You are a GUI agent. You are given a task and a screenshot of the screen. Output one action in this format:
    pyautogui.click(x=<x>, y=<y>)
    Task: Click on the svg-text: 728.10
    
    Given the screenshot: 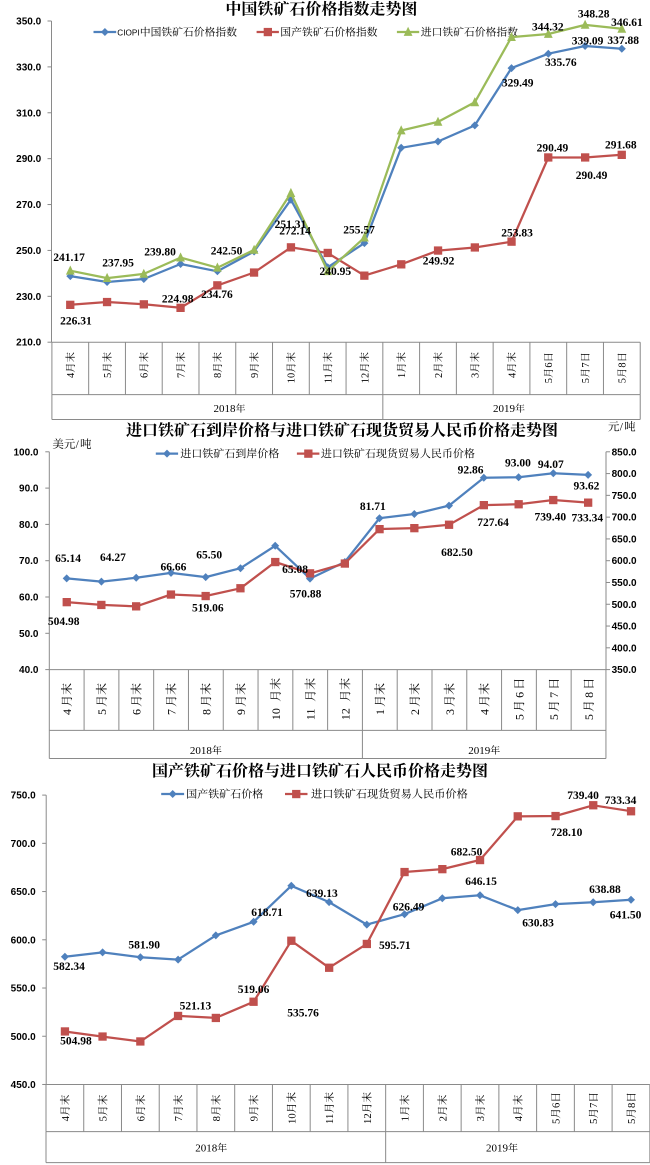 What is the action you would take?
    pyautogui.click(x=567, y=833)
    